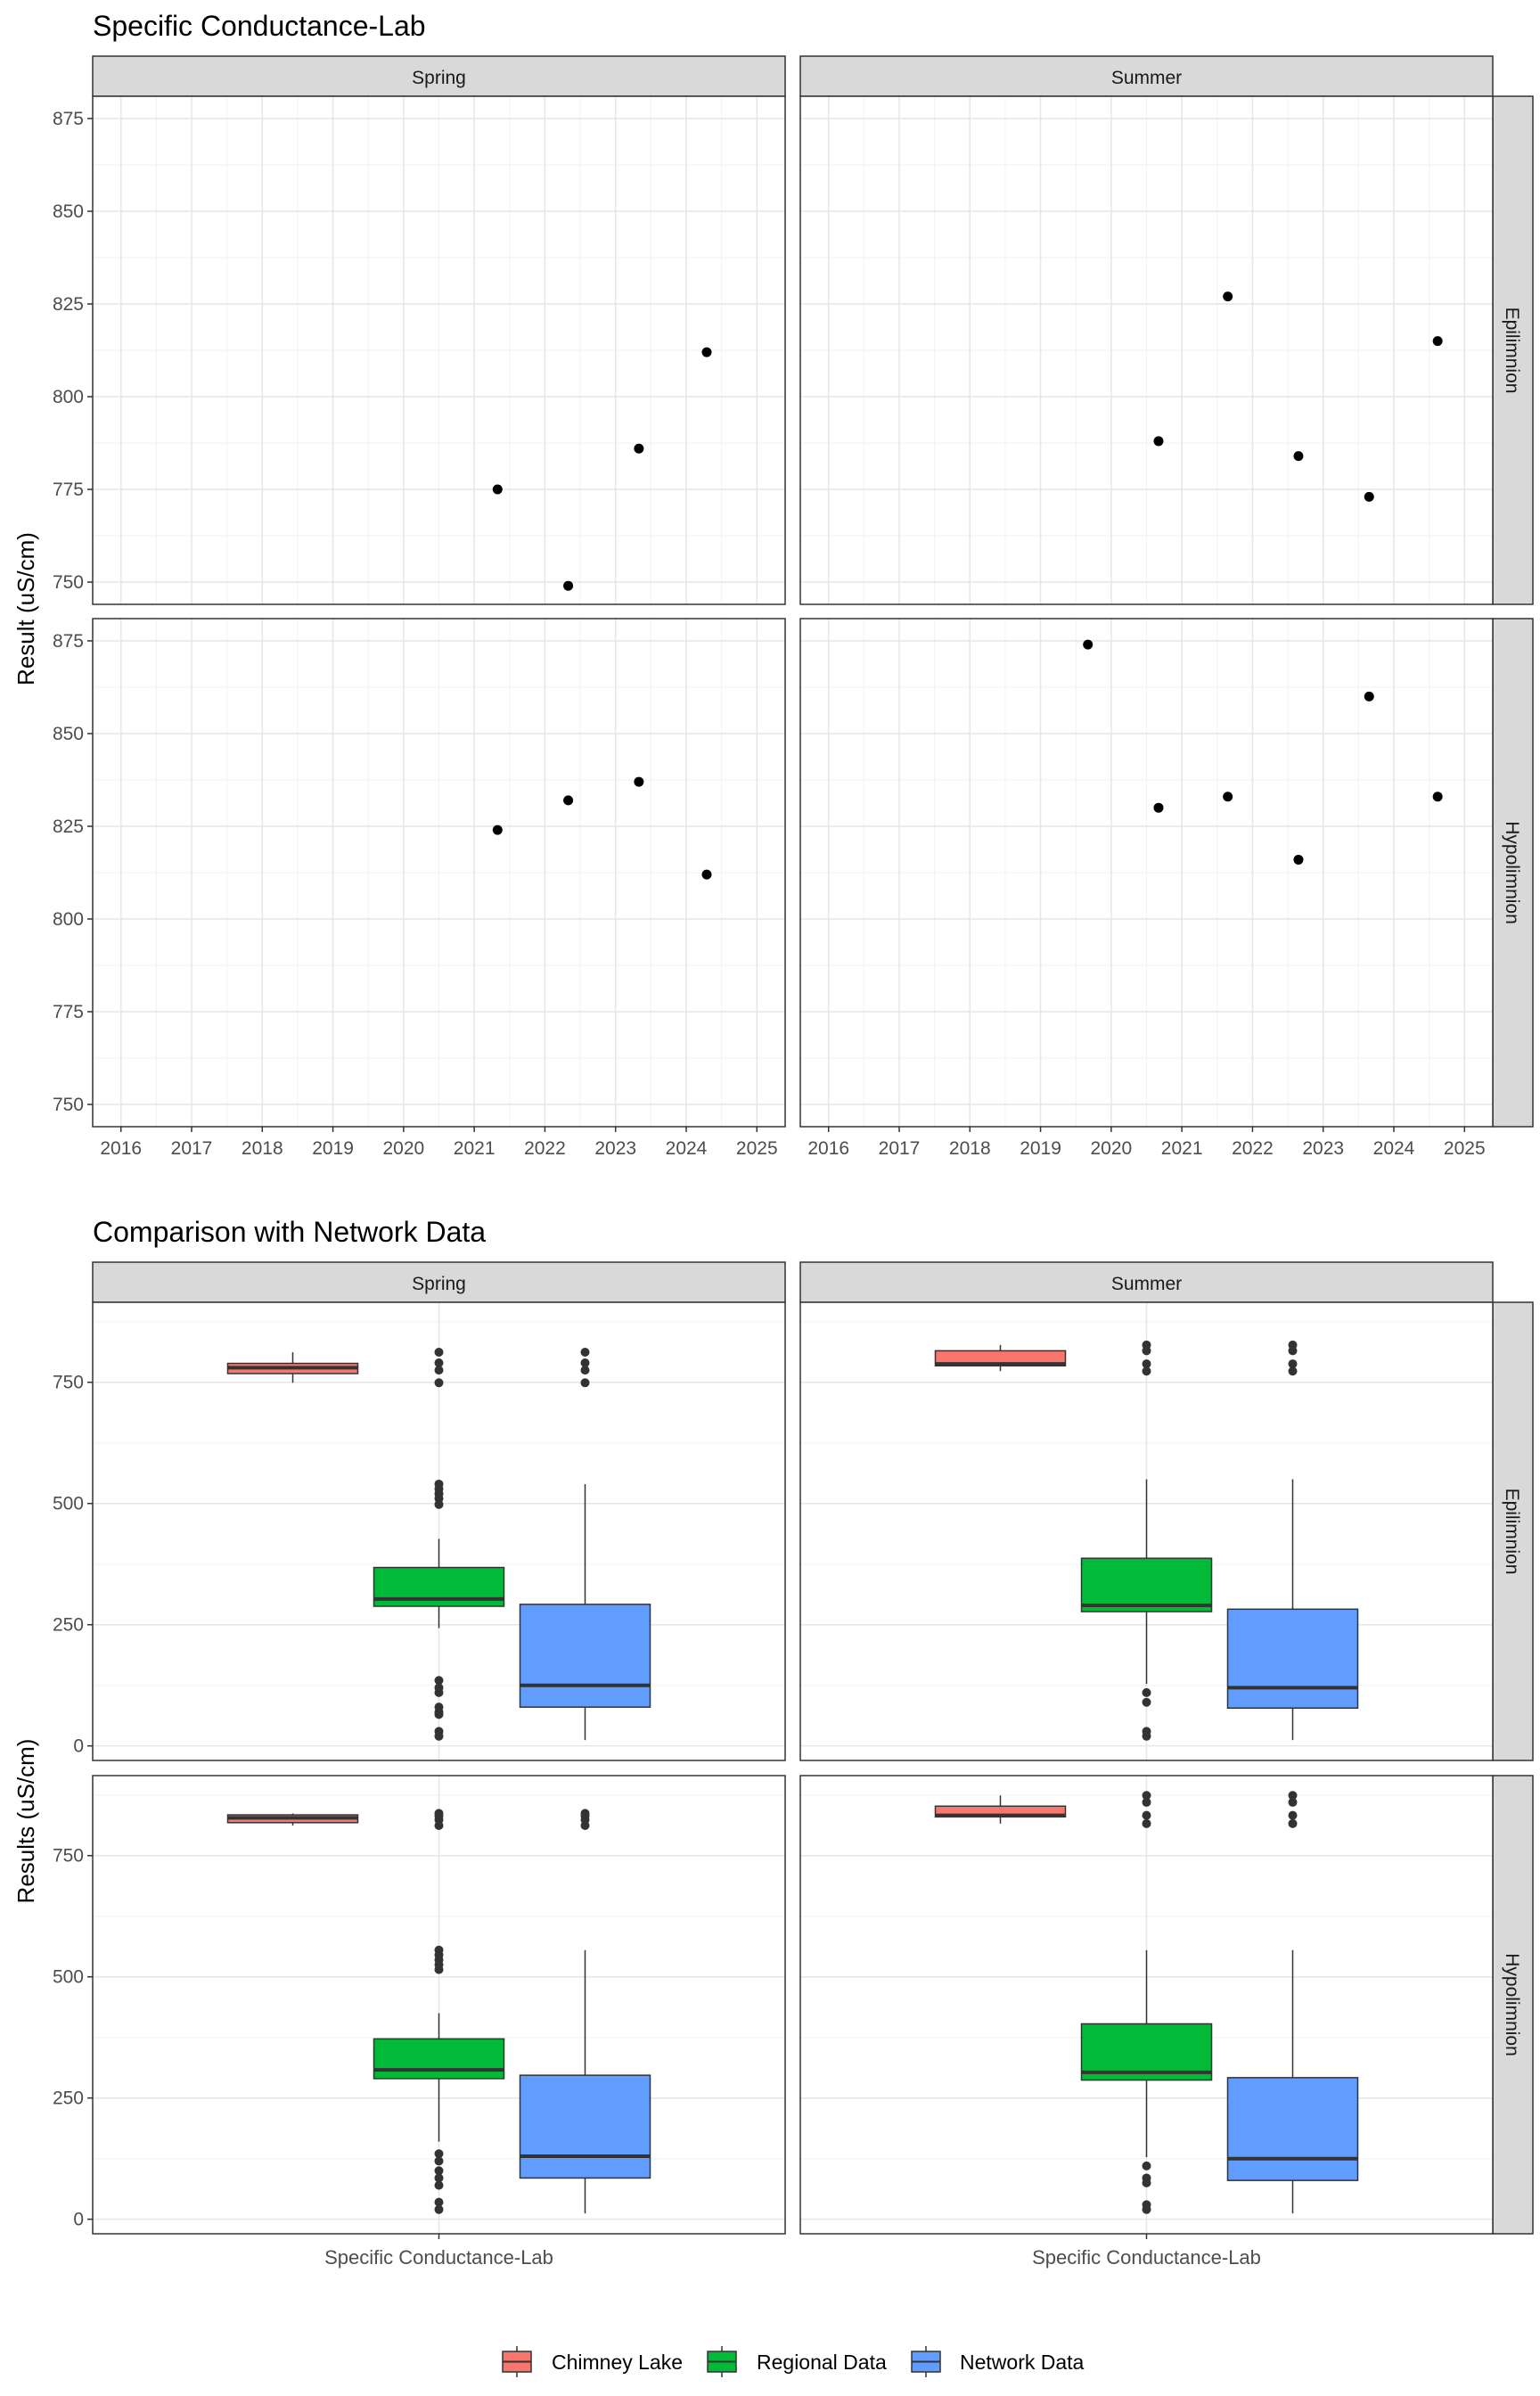 The image size is (1540, 2396). I want to click on legend-label: Chimney Lake, so click(617, 2362).